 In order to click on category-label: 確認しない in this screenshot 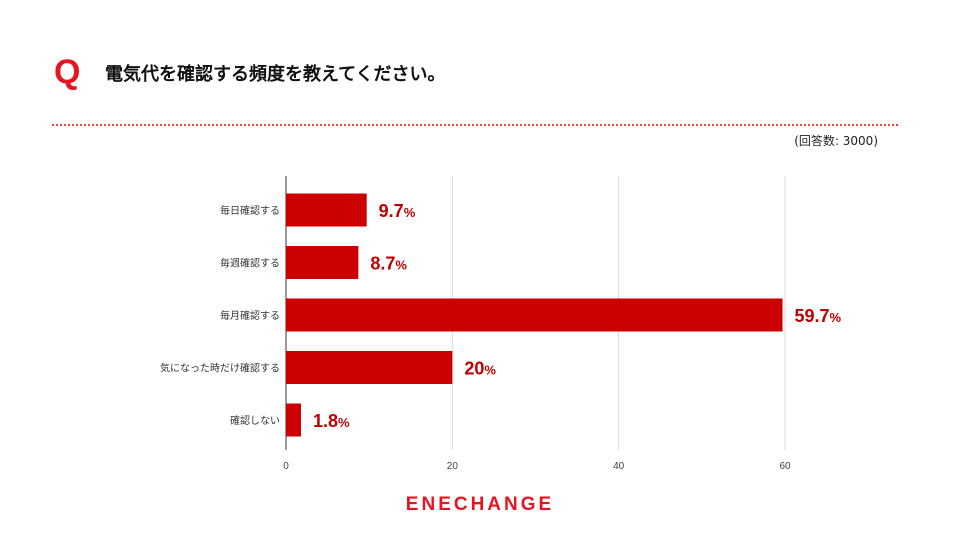, I will do `click(255, 420)`.